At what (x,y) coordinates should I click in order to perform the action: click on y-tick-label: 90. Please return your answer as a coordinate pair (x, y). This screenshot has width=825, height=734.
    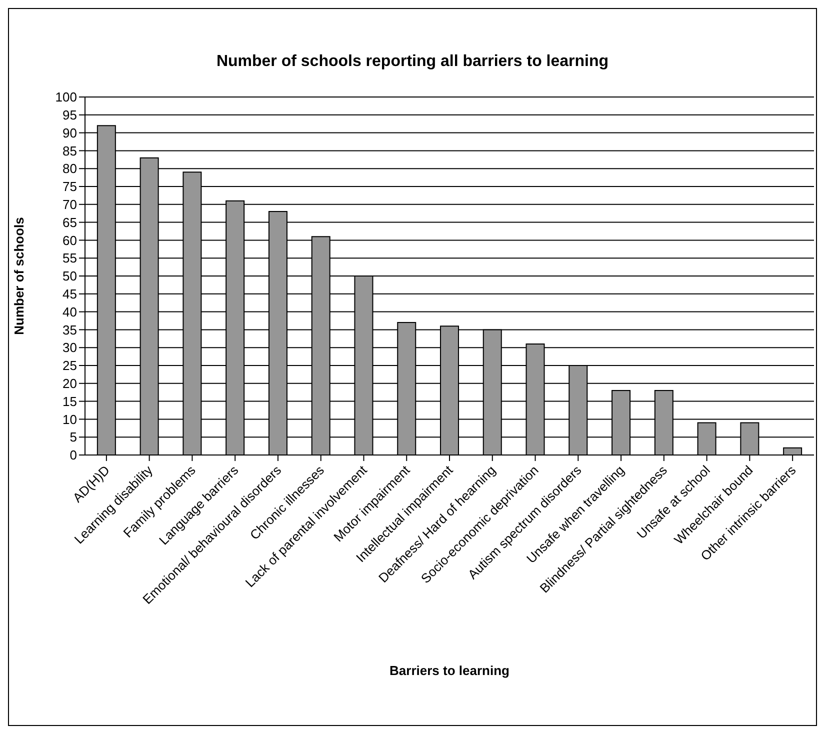
    Looking at the image, I should click on (69, 132).